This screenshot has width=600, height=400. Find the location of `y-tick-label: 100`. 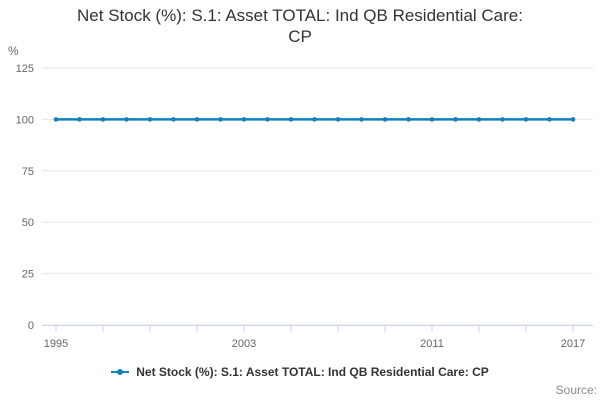

y-tick-label: 100 is located at coordinates (25, 120).